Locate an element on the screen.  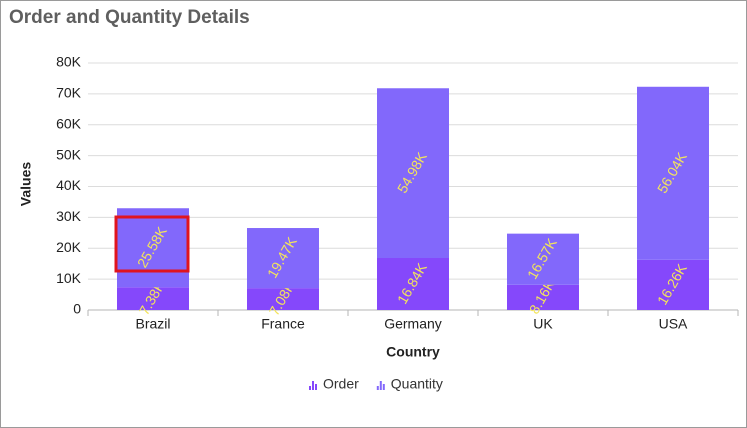
y-tick-label: 0 is located at coordinates (77, 309).